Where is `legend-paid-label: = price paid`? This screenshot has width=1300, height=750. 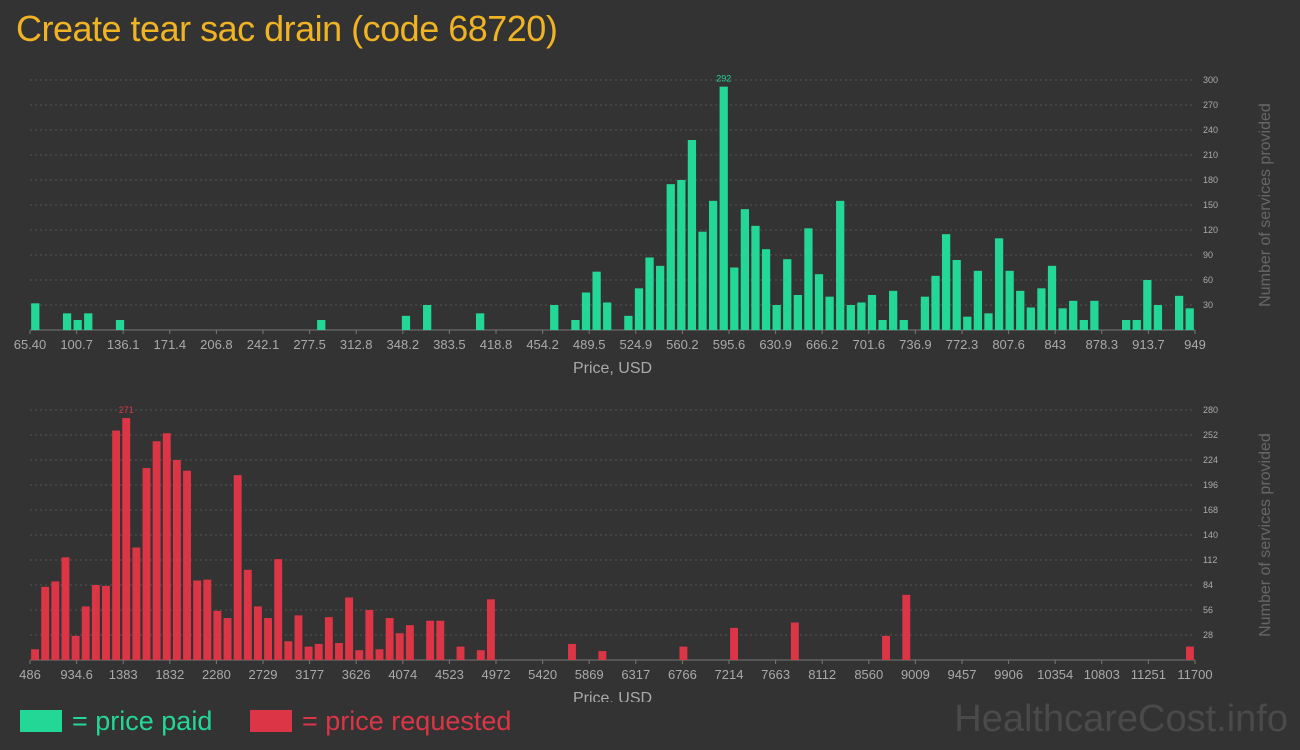
legend-paid-label: = price paid is located at coordinates (142, 720).